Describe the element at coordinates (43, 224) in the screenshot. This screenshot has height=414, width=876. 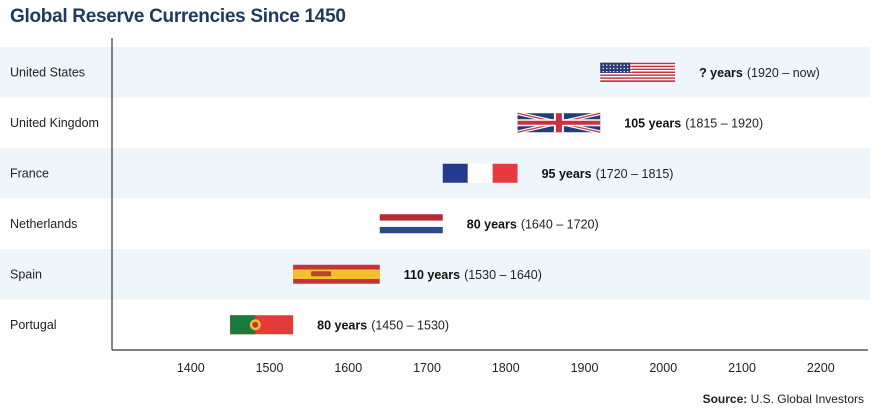
I see `category-label: Netherlands` at that location.